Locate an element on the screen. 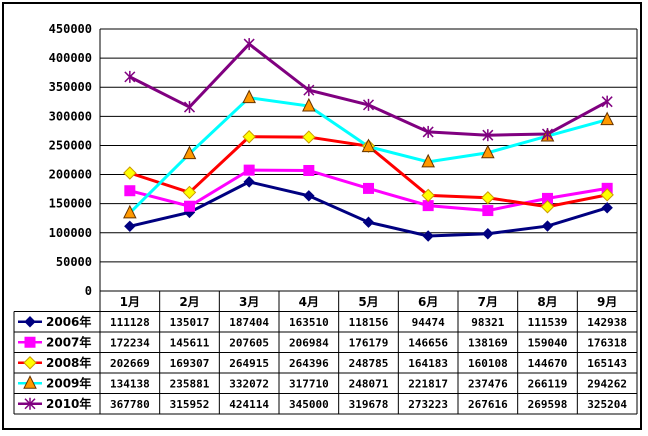  data-cell: 146656 is located at coordinates (428, 342).